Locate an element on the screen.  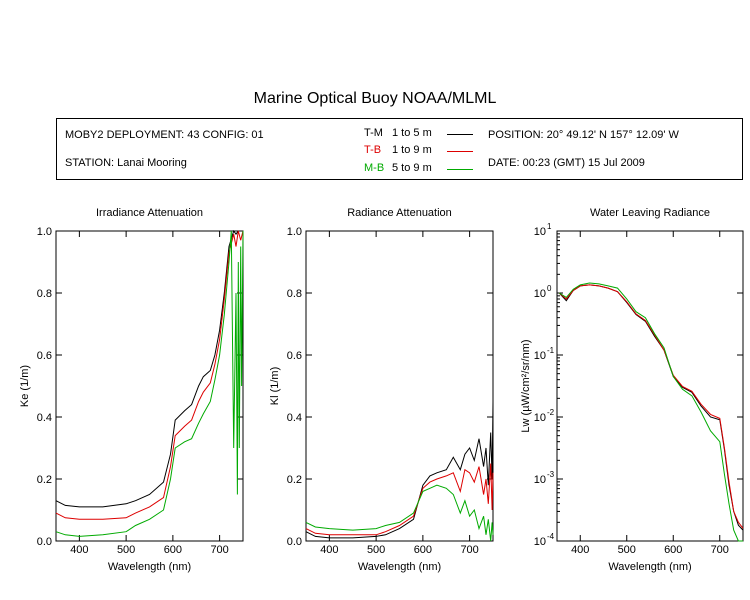
y-axis-label: Lw (µW/cm²/sr/nm) is located at coordinates (526, 385).